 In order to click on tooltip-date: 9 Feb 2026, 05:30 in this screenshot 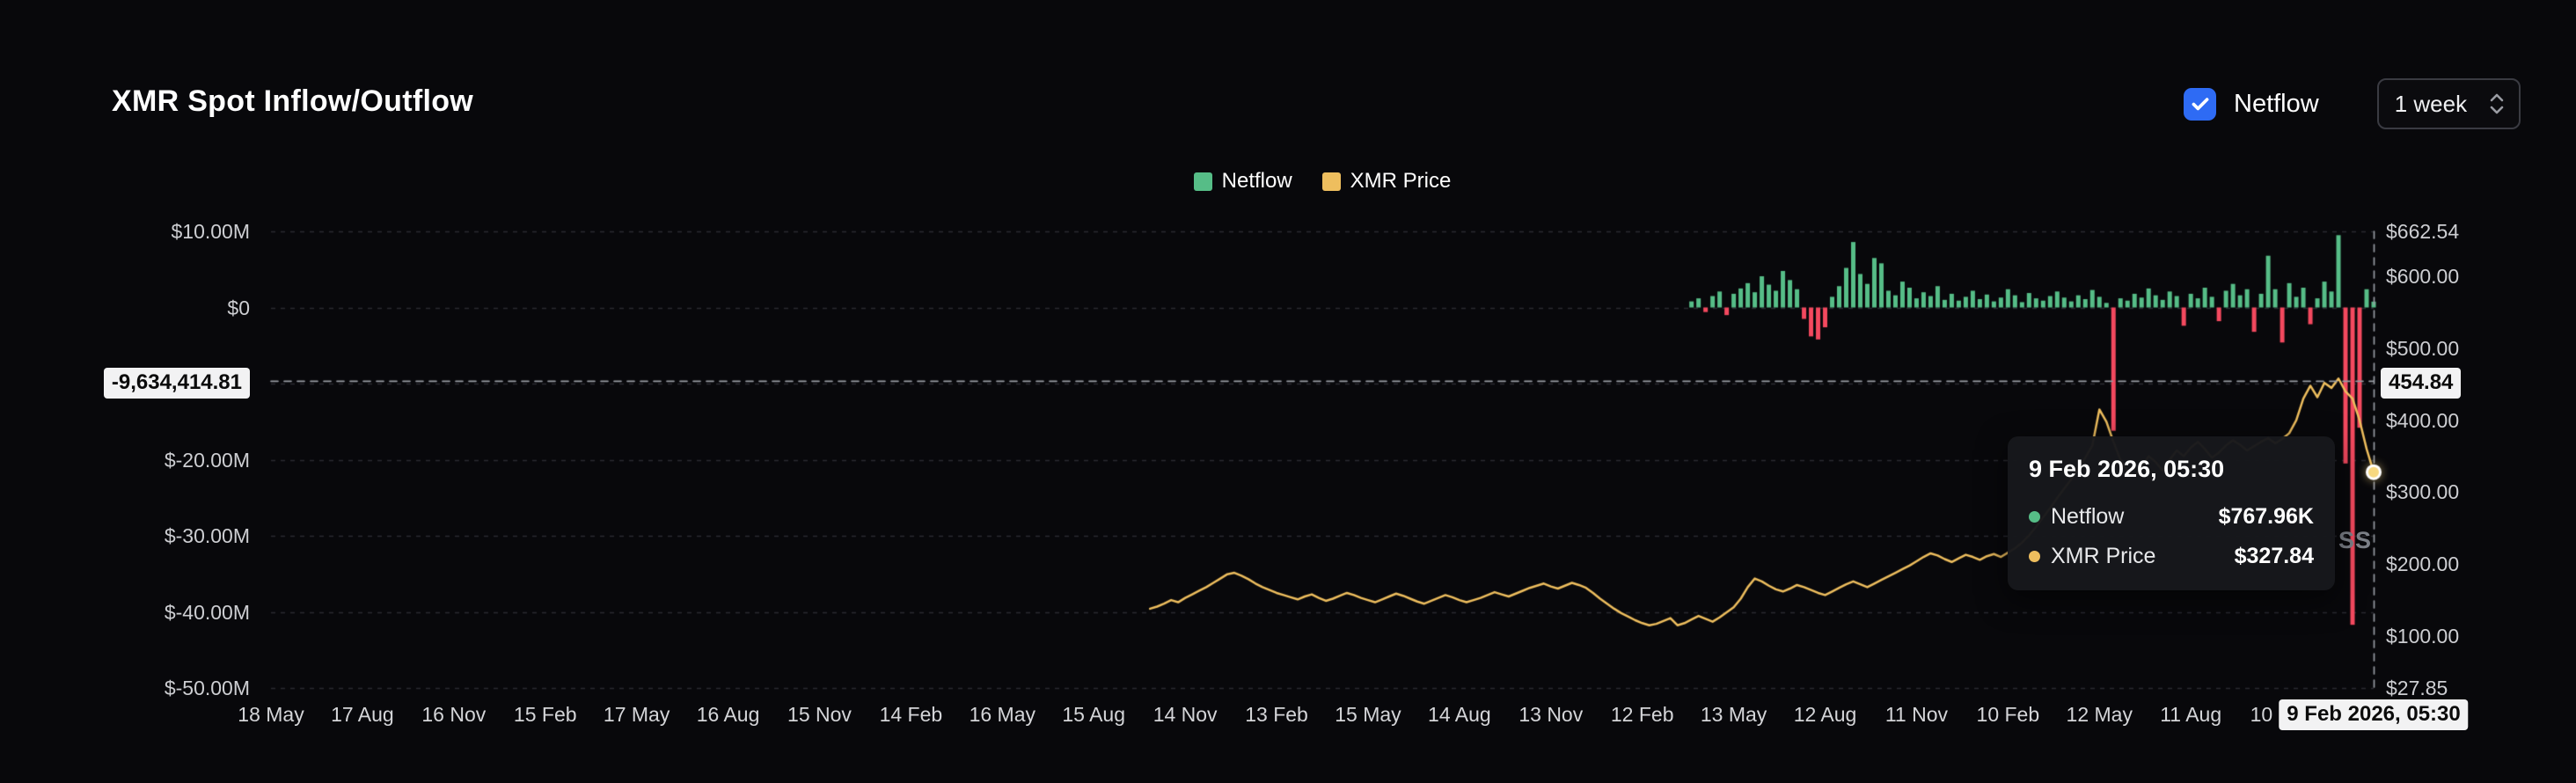, I will do `click(2127, 469)`.